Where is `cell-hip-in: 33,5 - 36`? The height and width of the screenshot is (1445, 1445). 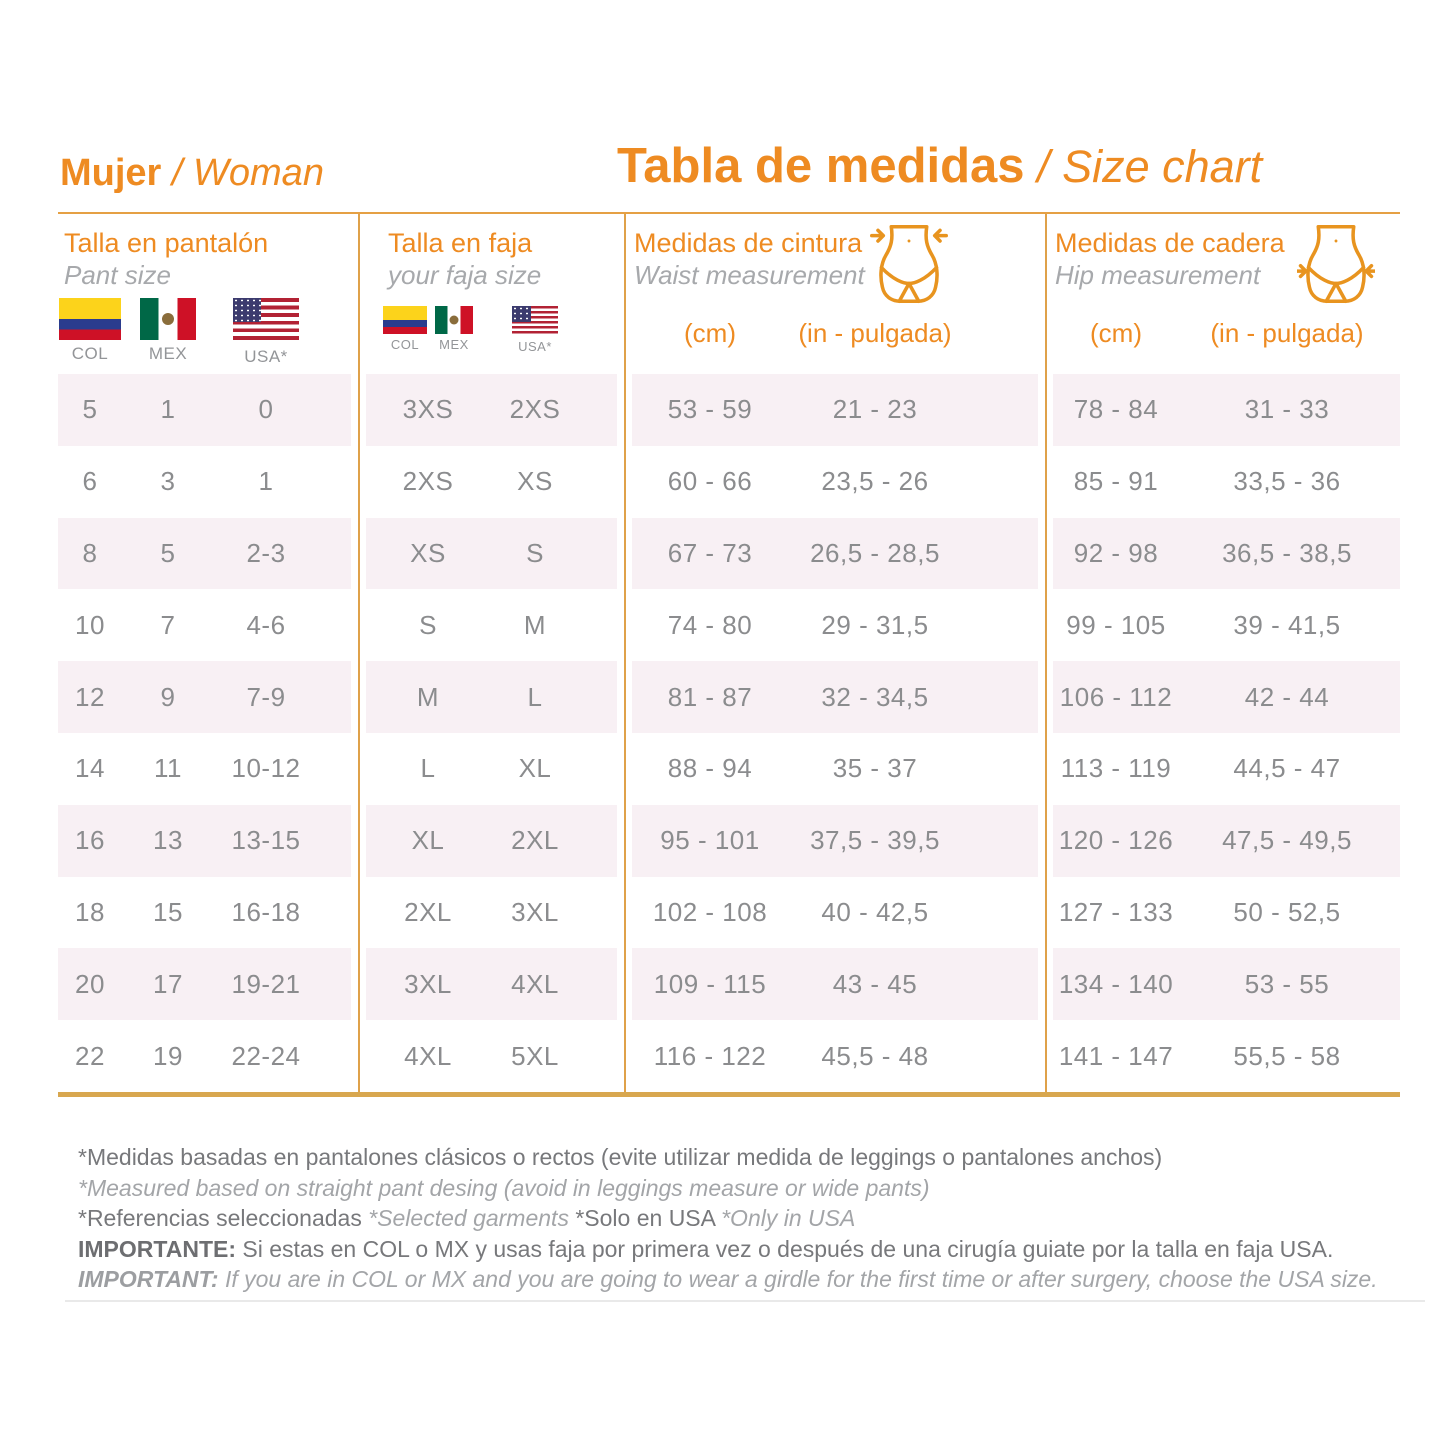
cell-hip-in: 33,5 - 36 is located at coordinates (1287, 481).